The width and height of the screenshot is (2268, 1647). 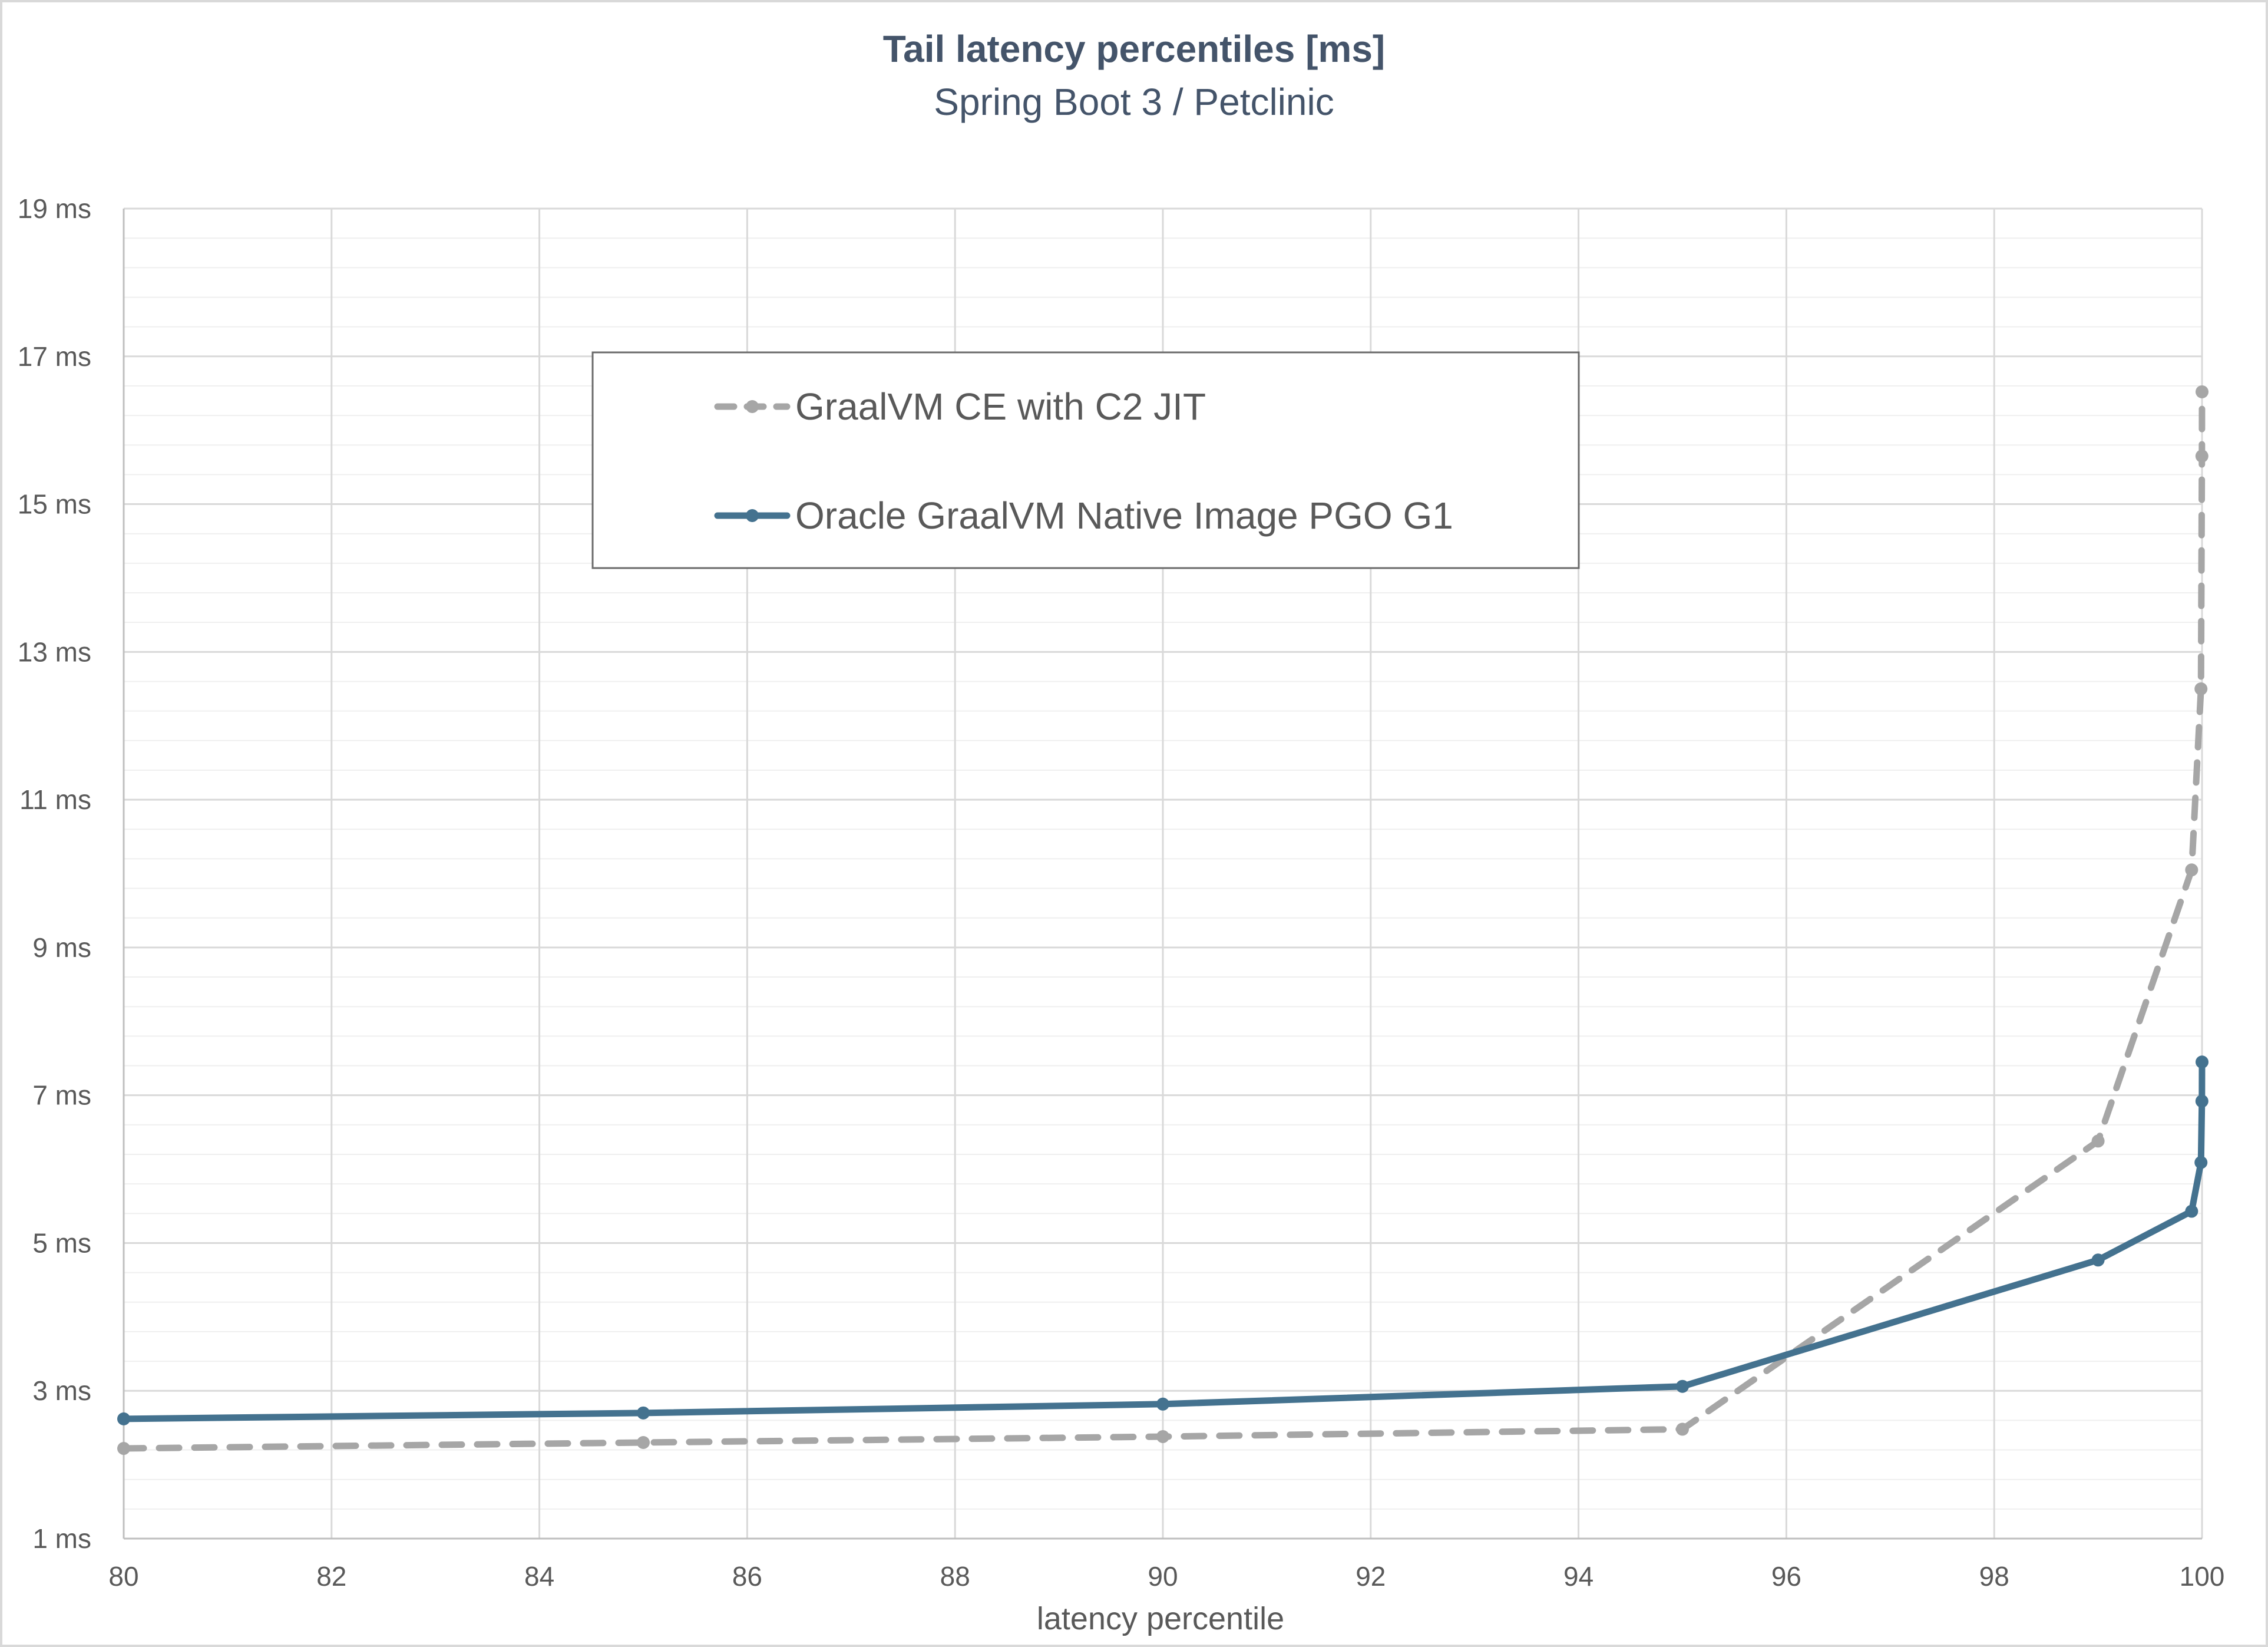 What do you see at coordinates (747, 1576) in the screenshot?
I see `x-tick-label: 86` at bounding box center [747, 1576].